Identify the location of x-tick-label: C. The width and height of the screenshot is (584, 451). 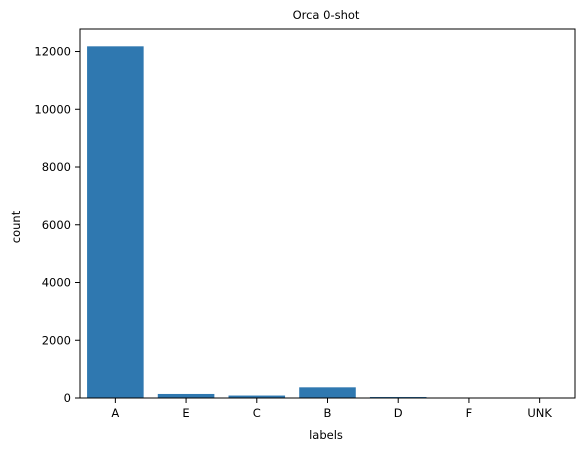
(257, 413).